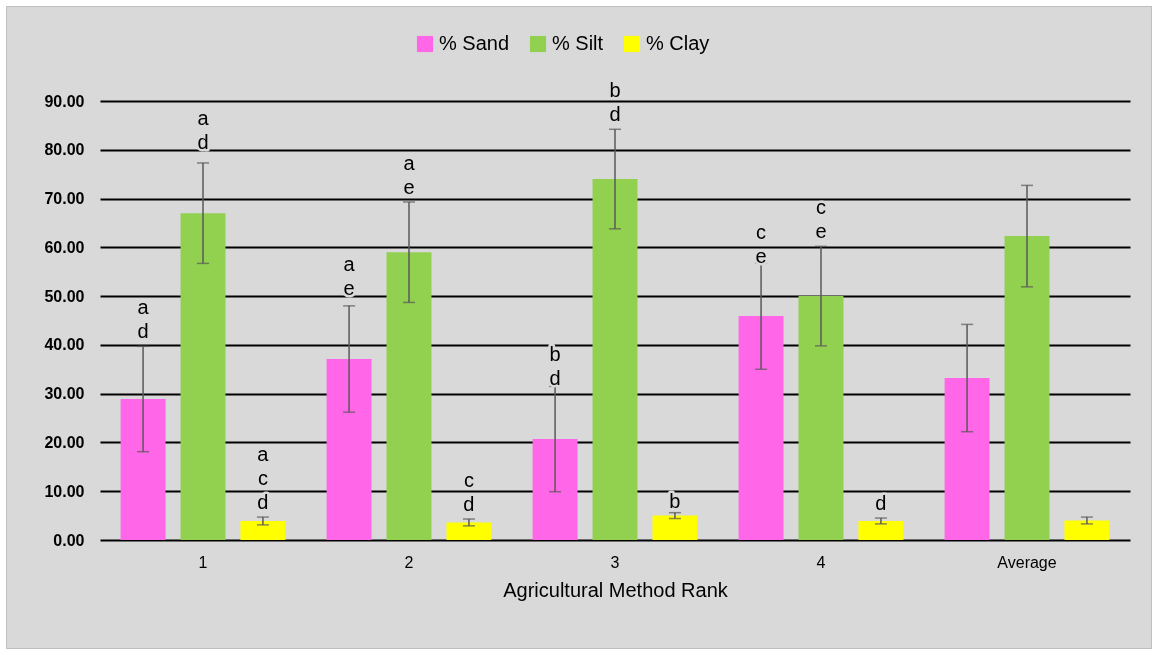 This screenshot has height=655, width=1158. What do you see at coordinates (615, 562) in the screenshot?
I see `x-tick-label: 3` at bounding box center [615, 562].